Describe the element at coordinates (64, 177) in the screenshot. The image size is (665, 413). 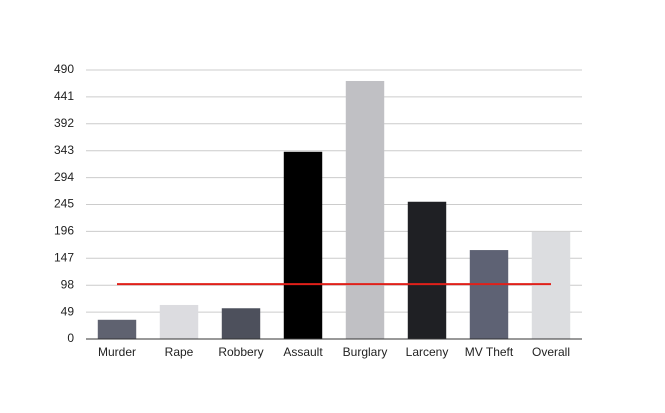
I see `y-tick-label: 294` at that location.